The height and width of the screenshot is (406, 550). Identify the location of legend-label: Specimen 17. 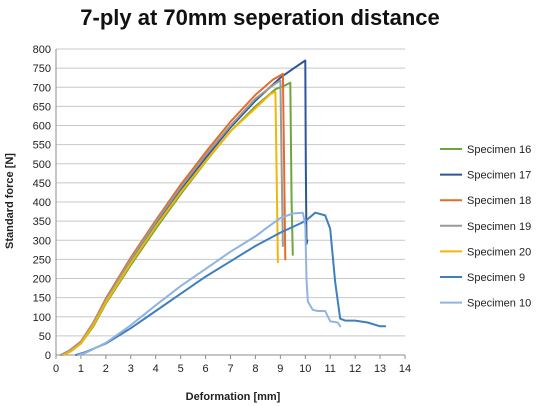
(499, 176).